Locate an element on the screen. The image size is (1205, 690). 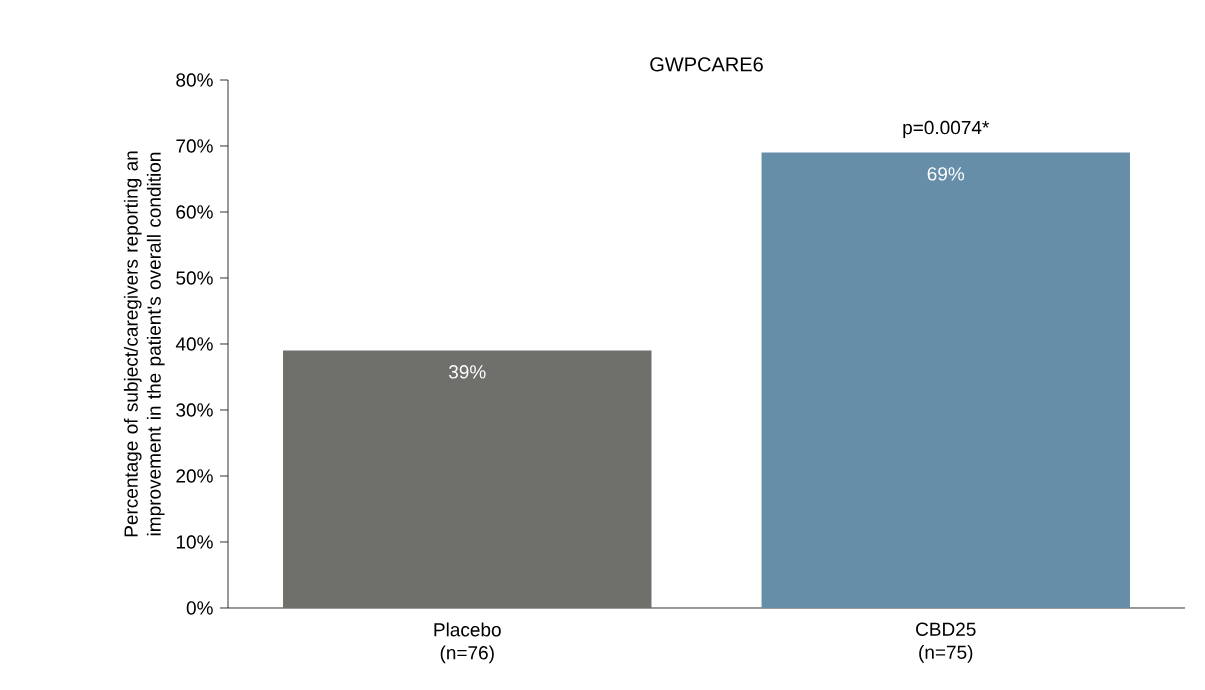
chart-title: GWPCARE6 is located at coordinates (706, 64).